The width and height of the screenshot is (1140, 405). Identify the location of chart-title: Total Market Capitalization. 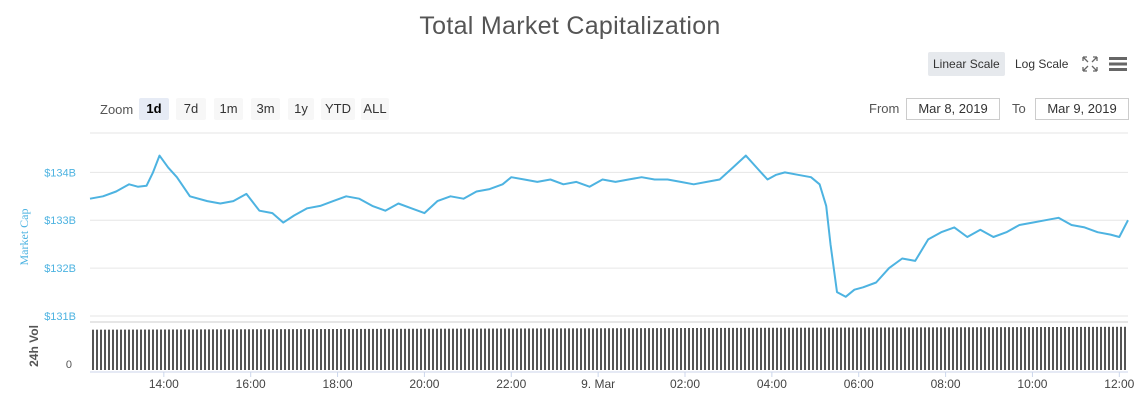
(570, 26).